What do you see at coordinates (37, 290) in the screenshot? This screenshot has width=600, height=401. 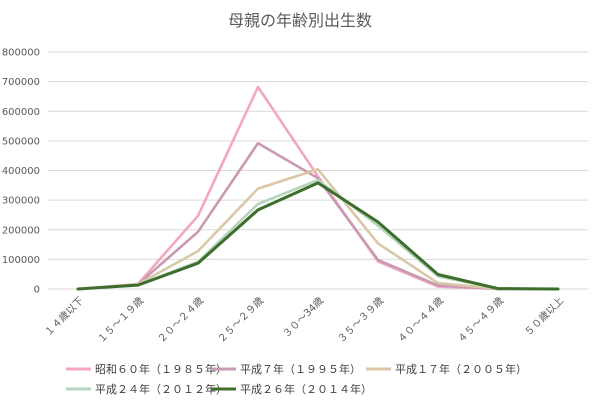 I see `y-tick-label: 0` at bounding box center [37, 290].